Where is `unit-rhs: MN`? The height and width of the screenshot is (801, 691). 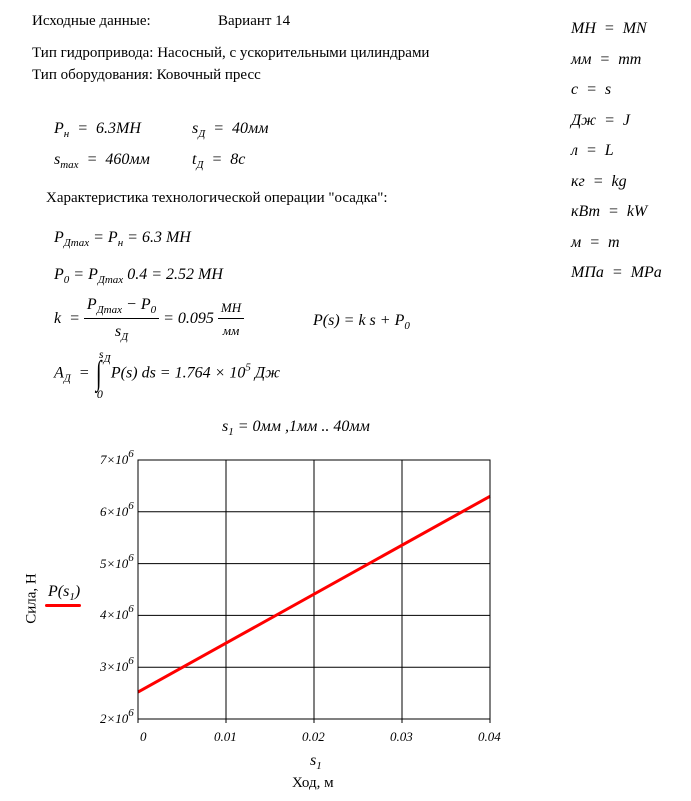 unit-rhs: MN is located at coordinates (634, 28).